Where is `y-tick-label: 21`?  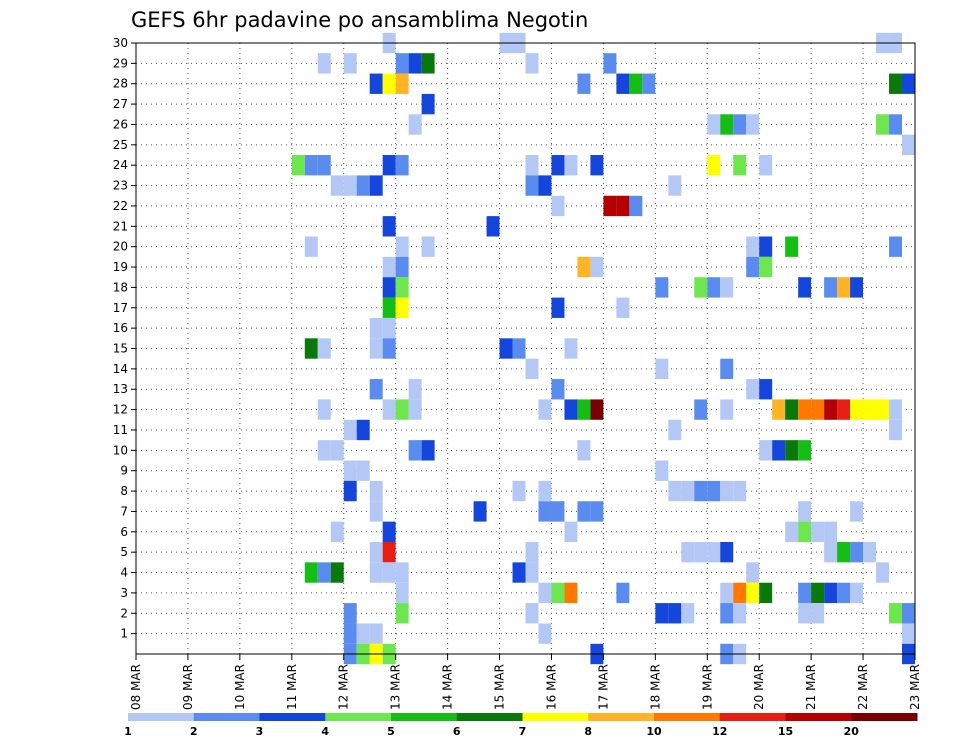 y-tick-label: 21 is located at coordinates (120, 226).